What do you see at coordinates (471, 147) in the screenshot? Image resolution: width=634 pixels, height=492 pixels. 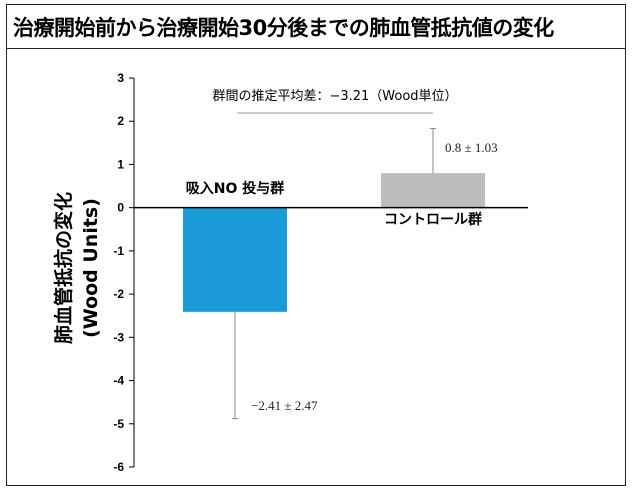 I see `data-label-2: 0.8 ± 1.03` at bounding box center [471, 147].